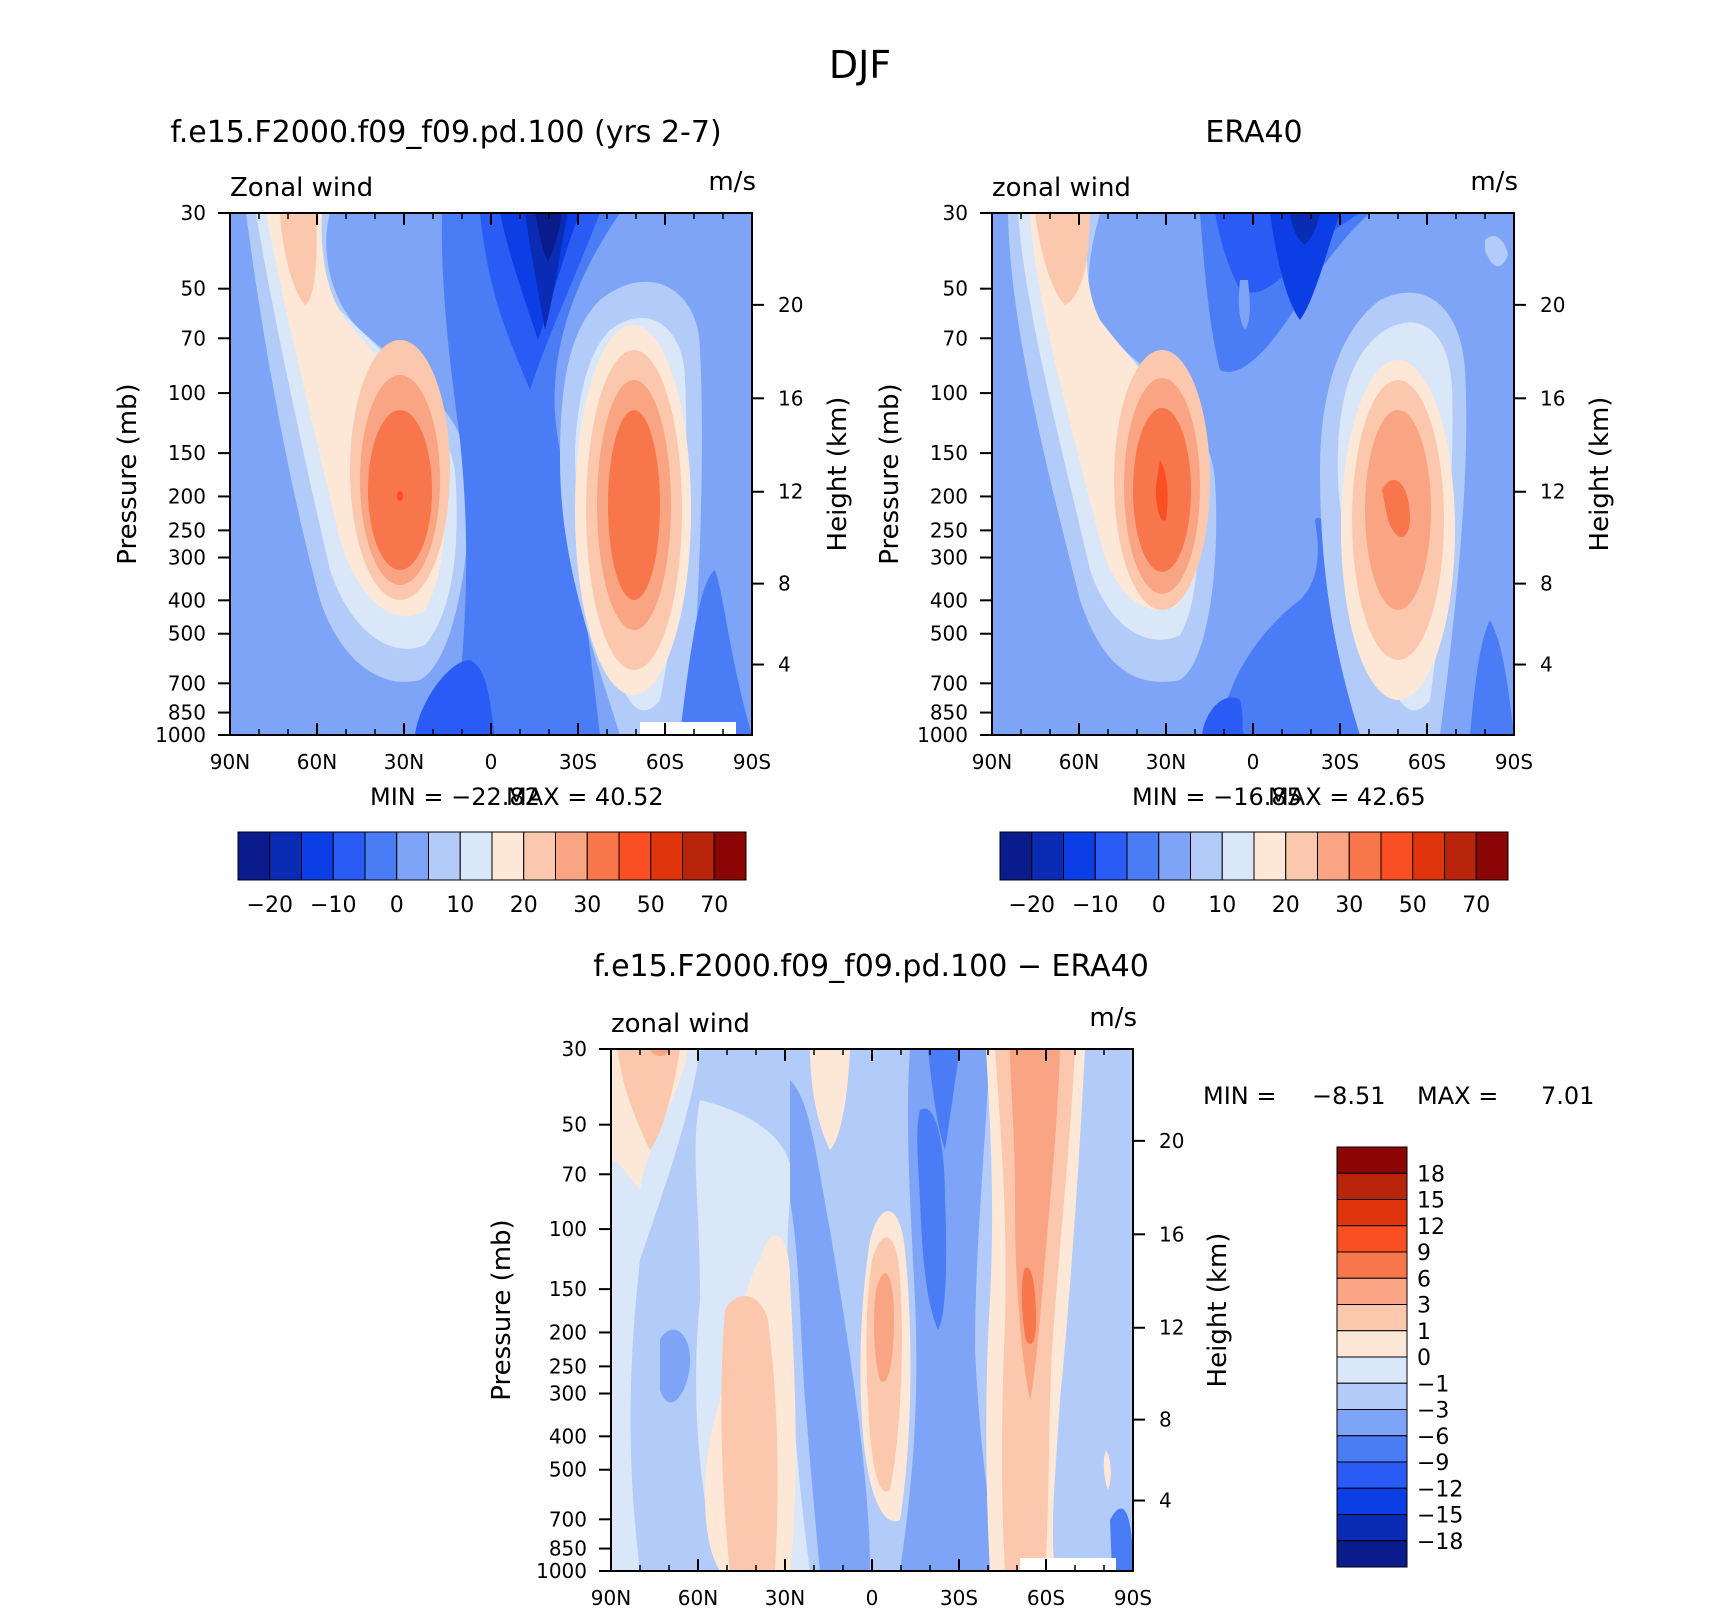  Describe the element at coordinates (568, 1229) in the screenshot. I see `y-tick-label: 100` at that location.